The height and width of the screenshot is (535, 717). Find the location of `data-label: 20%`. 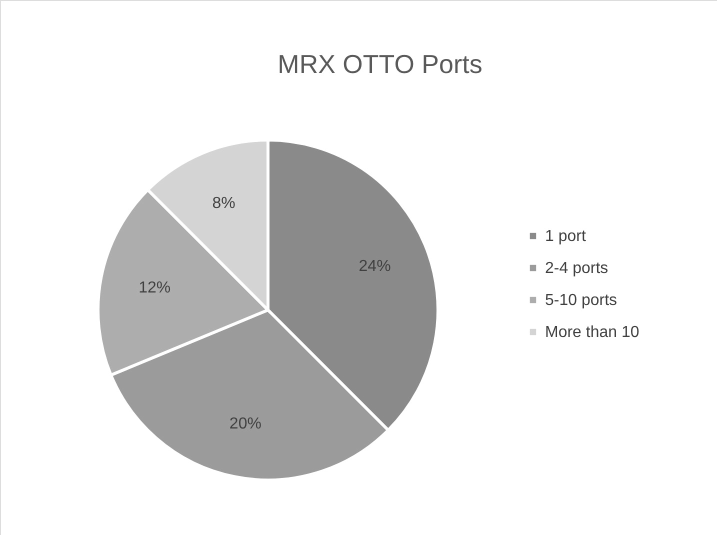

data-label: 20% is located at coordinates (245, 423).